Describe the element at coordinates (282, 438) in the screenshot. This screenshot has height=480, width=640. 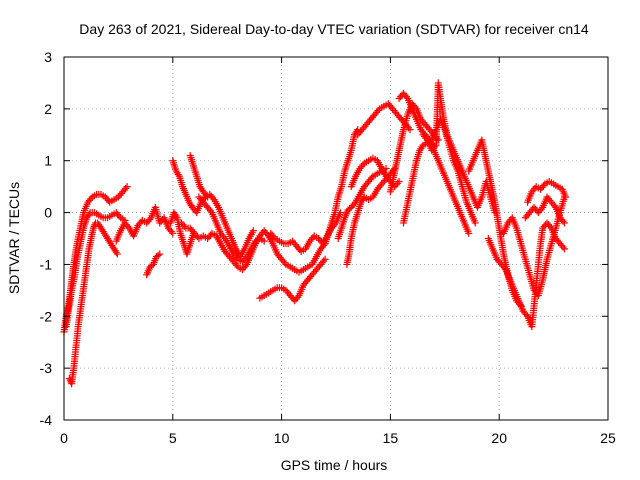
I see `x-tick-label: 10` at that location.